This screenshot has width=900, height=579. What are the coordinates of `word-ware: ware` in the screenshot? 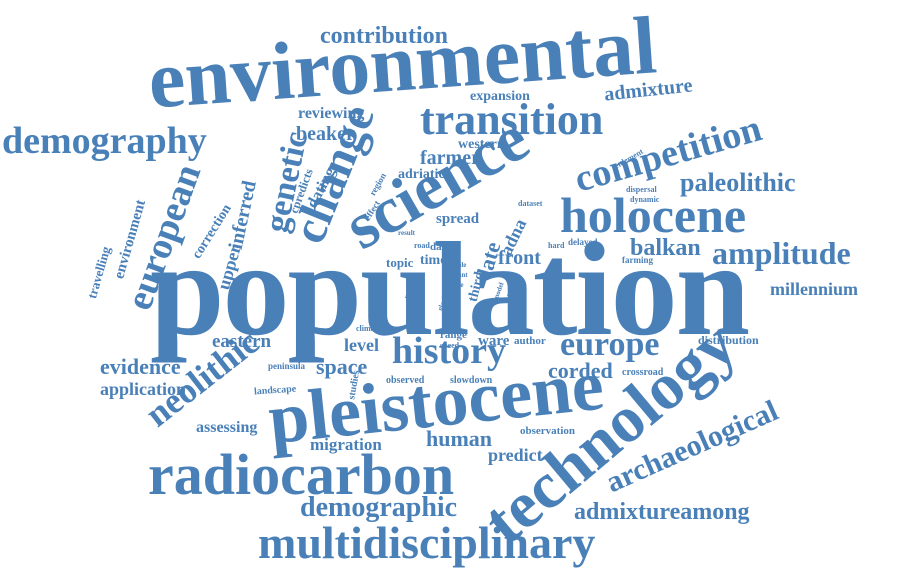 It's located at (493, 341).